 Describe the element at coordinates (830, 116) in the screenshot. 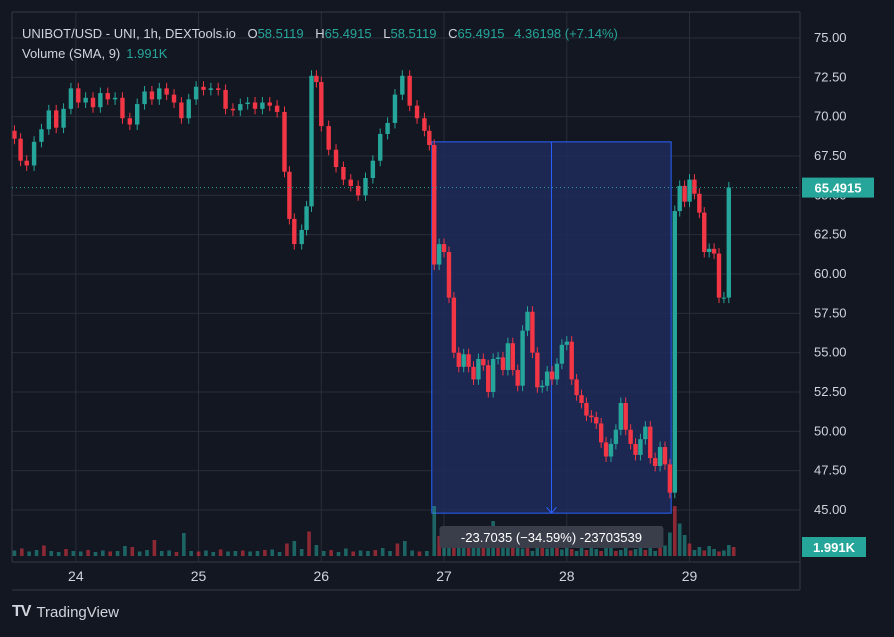

I see `y-tick-label: 70.00` at that location.